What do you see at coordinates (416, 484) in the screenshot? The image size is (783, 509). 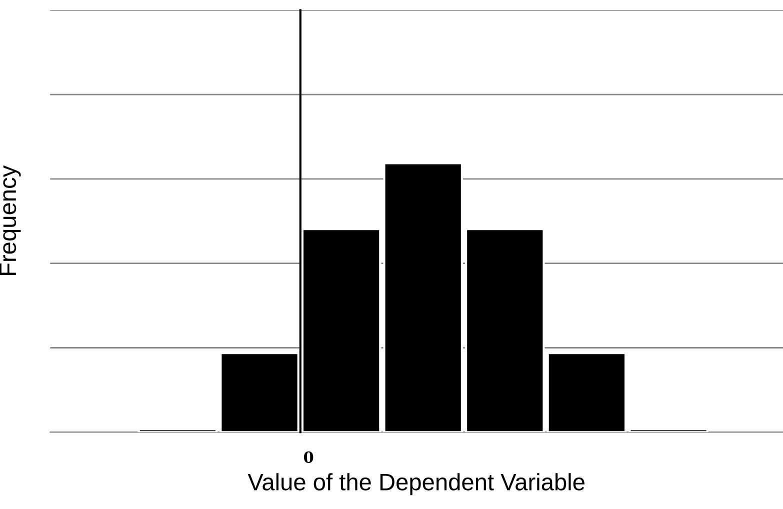 I see `x-axis-title: Value of the Dependent Variable` at bounding box center [416, 484].